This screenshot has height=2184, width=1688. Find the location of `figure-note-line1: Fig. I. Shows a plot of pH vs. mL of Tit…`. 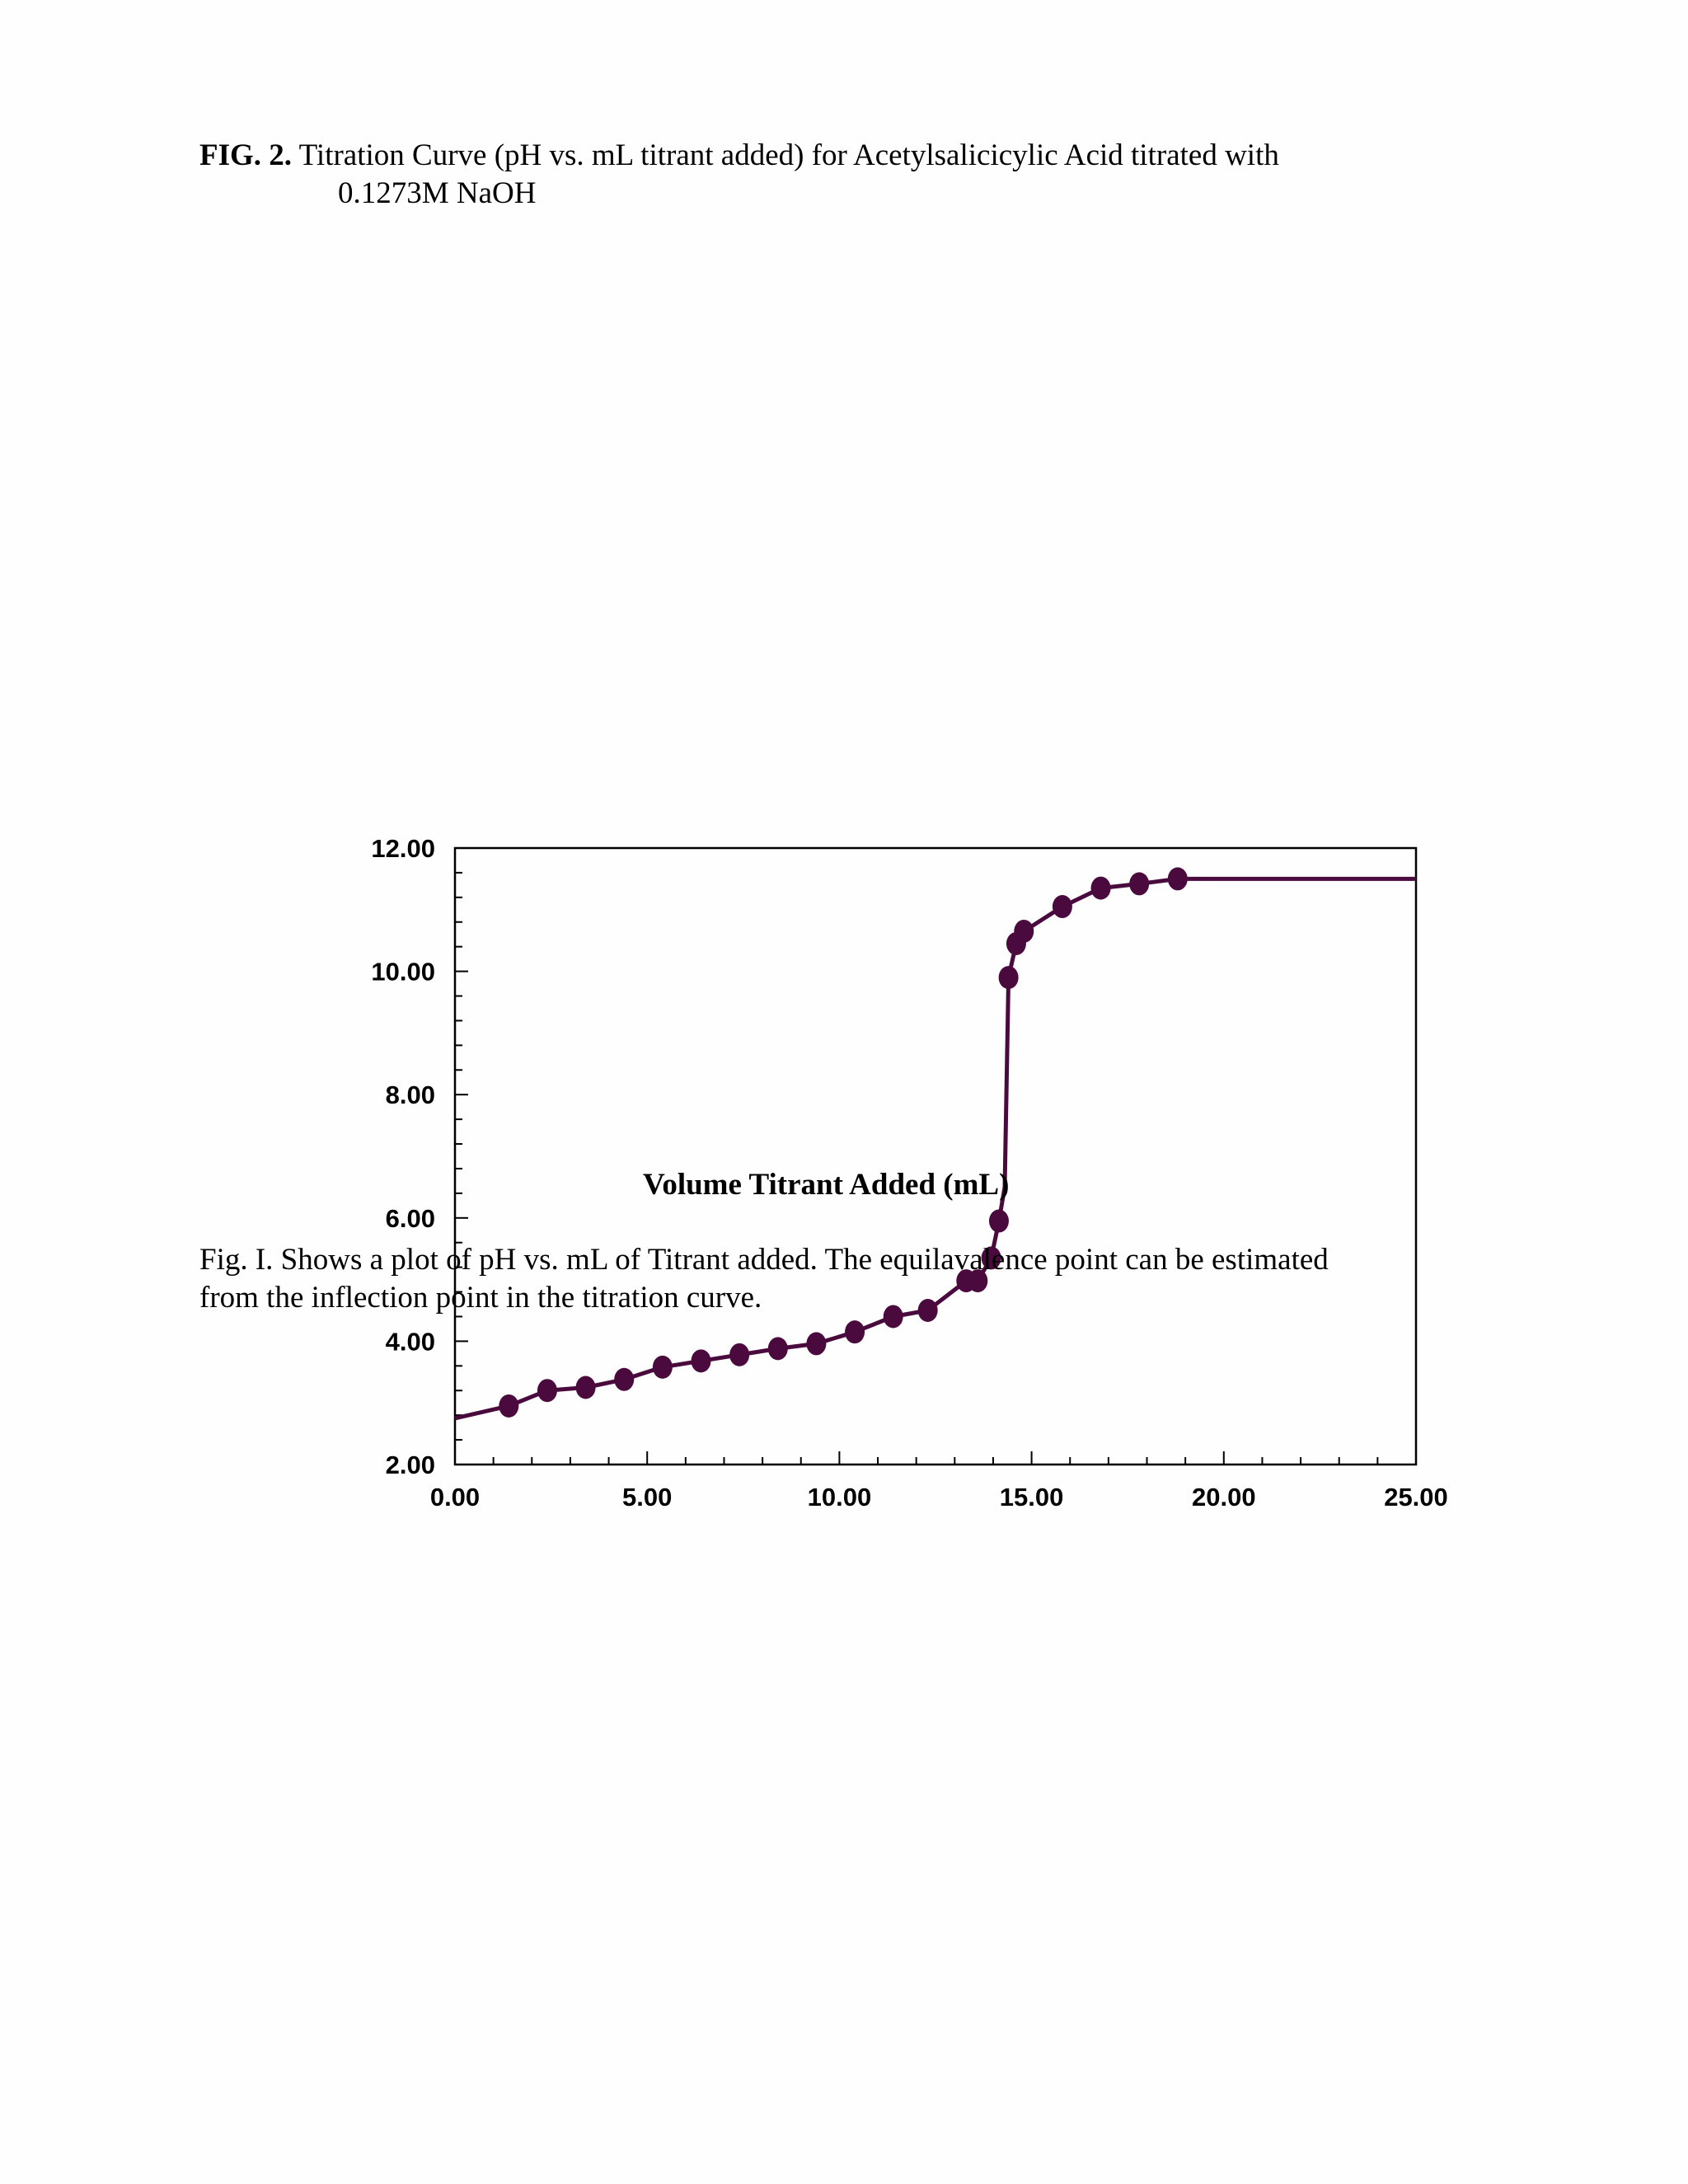

figure-note-line1: Fig. I. Shows a plot of pH vs. mL of Tit… is located at coordinates (764, 1260).